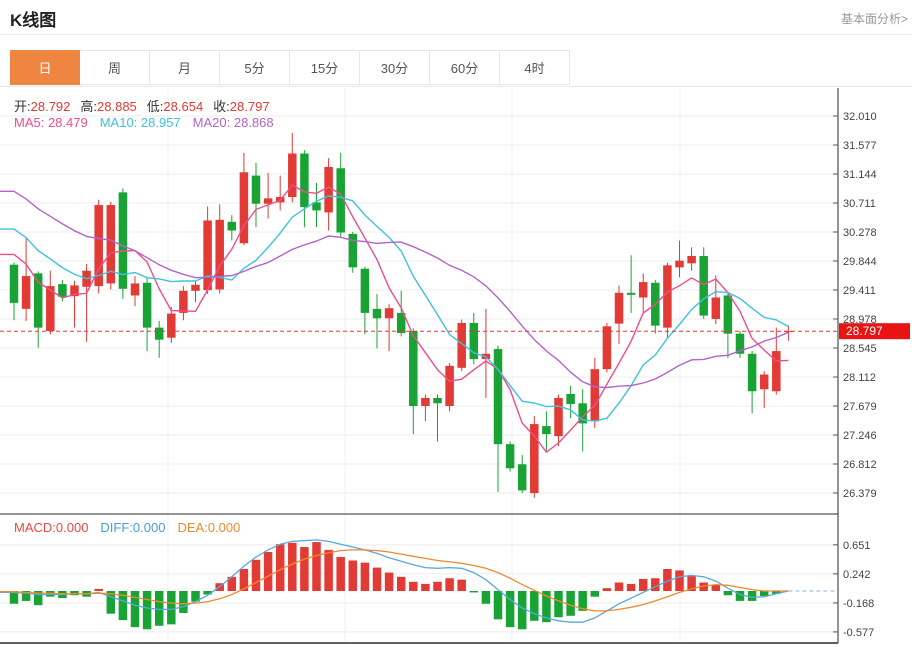 This screenshot has width=912, height=647. What do you see at coordinates (50, 106) in the screenshot?
I see `ohlc-open-value: 28.792` at bounding box center [50, 106].